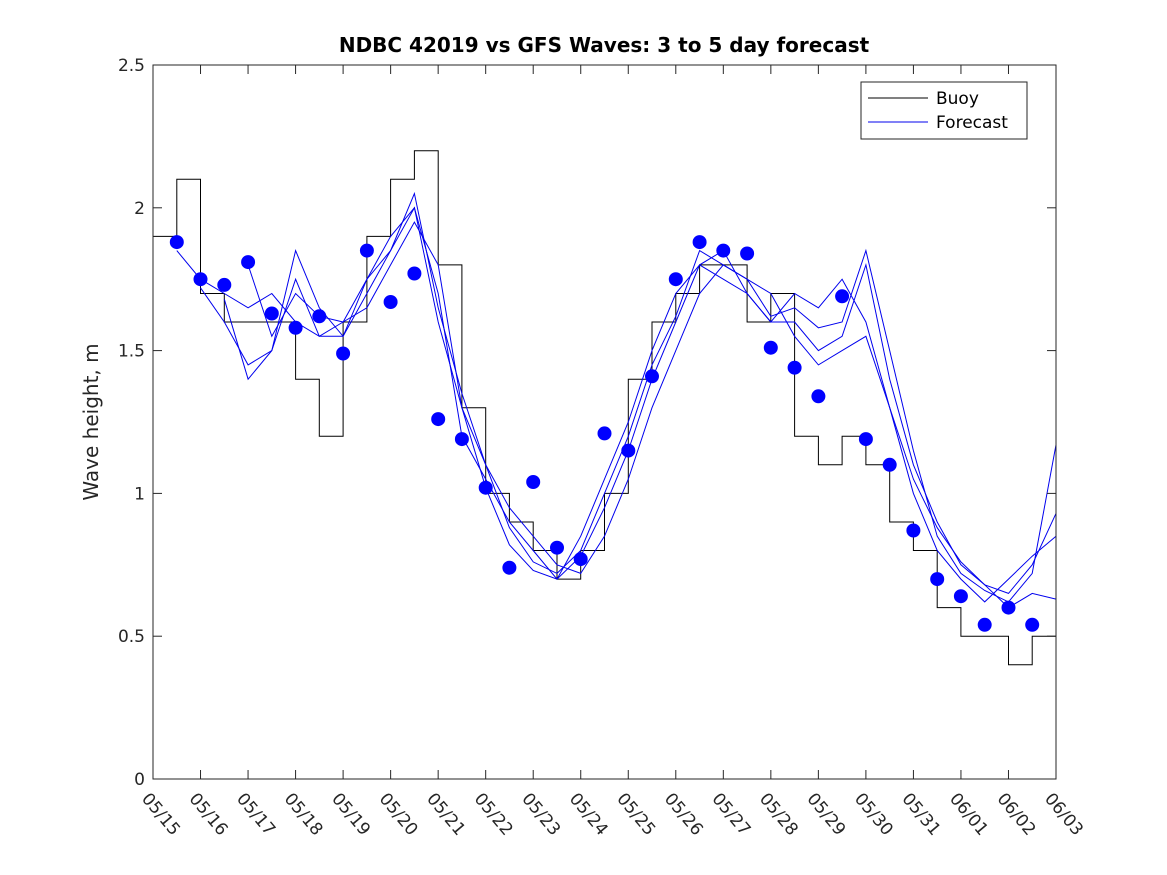  I want to click on y-tick-label: 0.5, so click(131, 637).